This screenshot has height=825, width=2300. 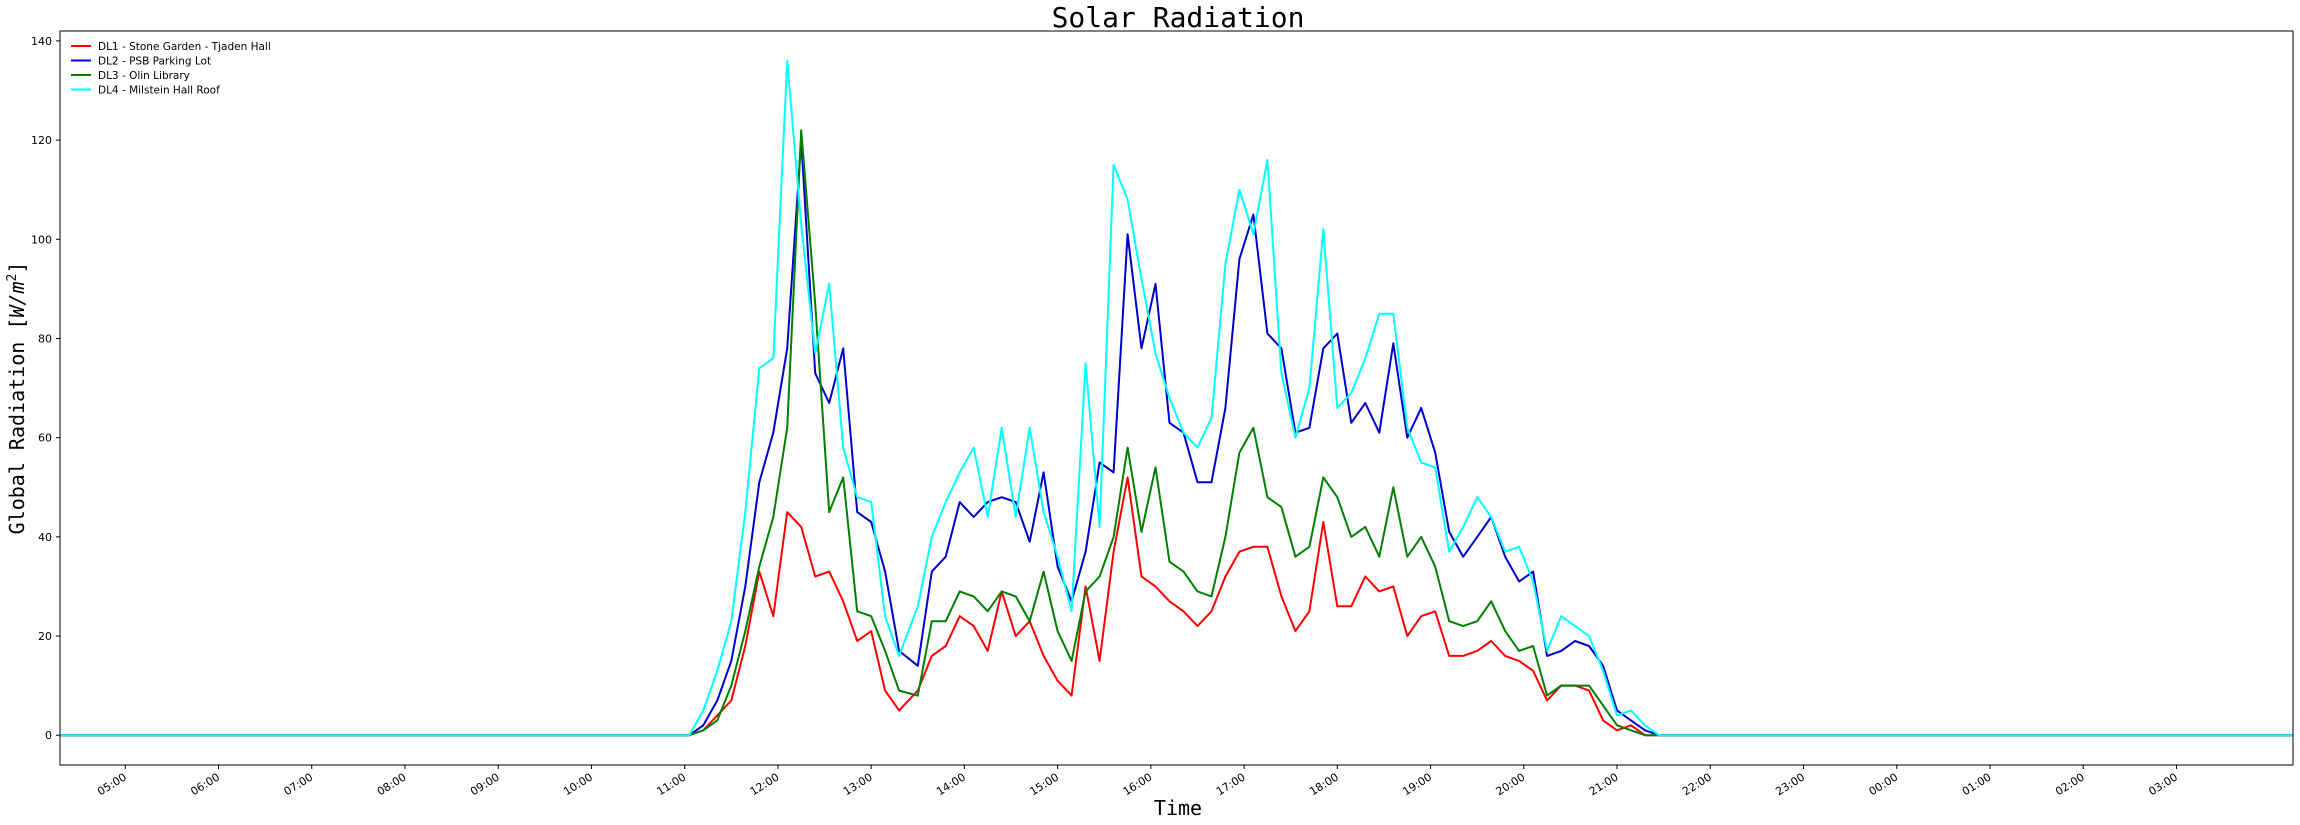 What do you see at coordinates (112, 785) in the screenshot?
I see `x-tick-label: 05:00` at bounding box center [112, 785].